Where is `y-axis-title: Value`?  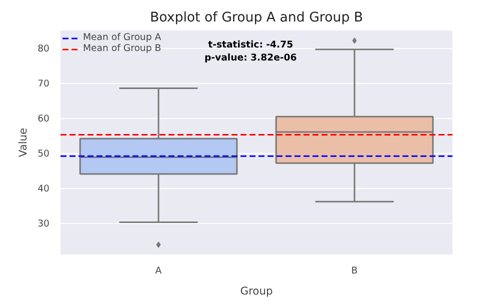
y-axis-title: Value is located at coordinates (23, 143).